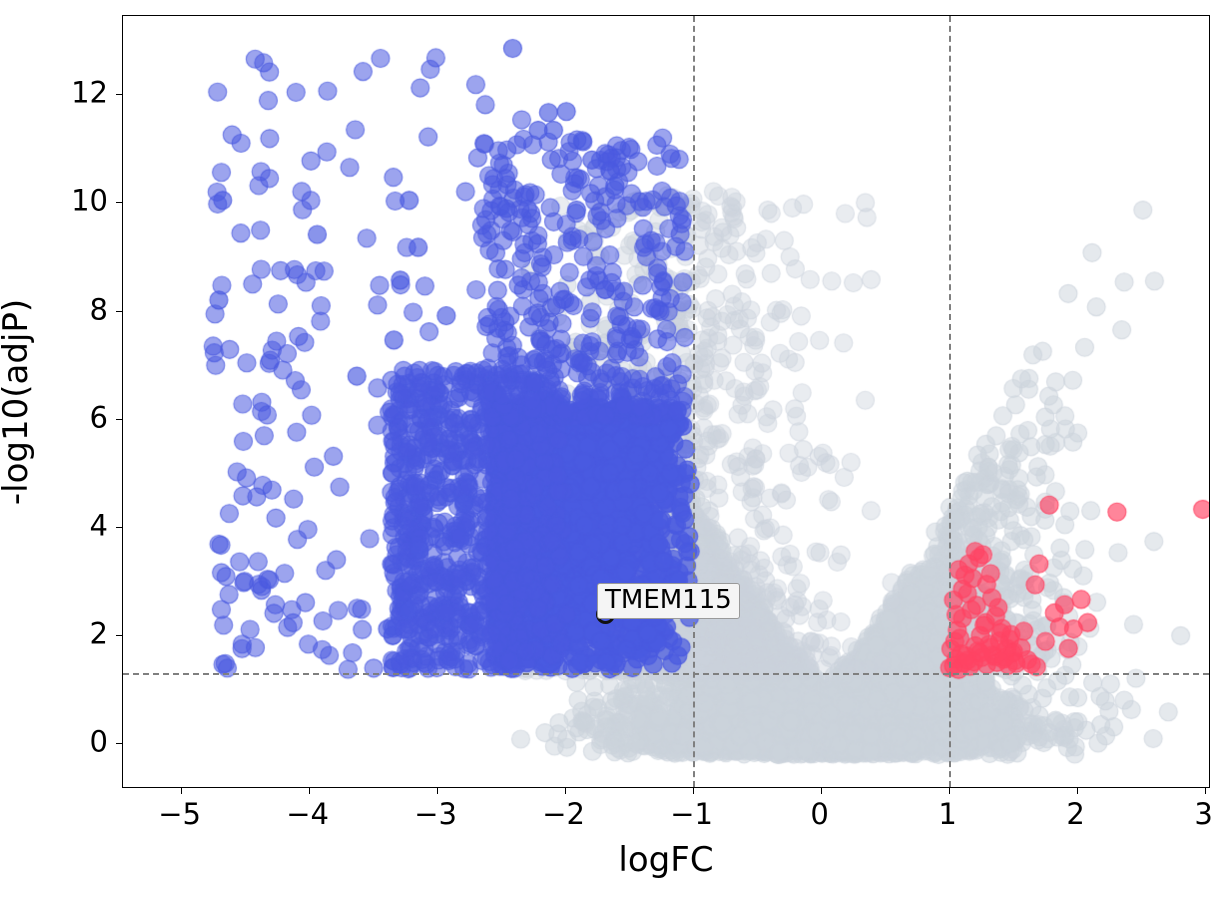 The image size is (1228, 906). What do you see at coordinates (179, 814) in the screenshot?
I see `x-tick-label: −5` at bounding box center [179, 814].